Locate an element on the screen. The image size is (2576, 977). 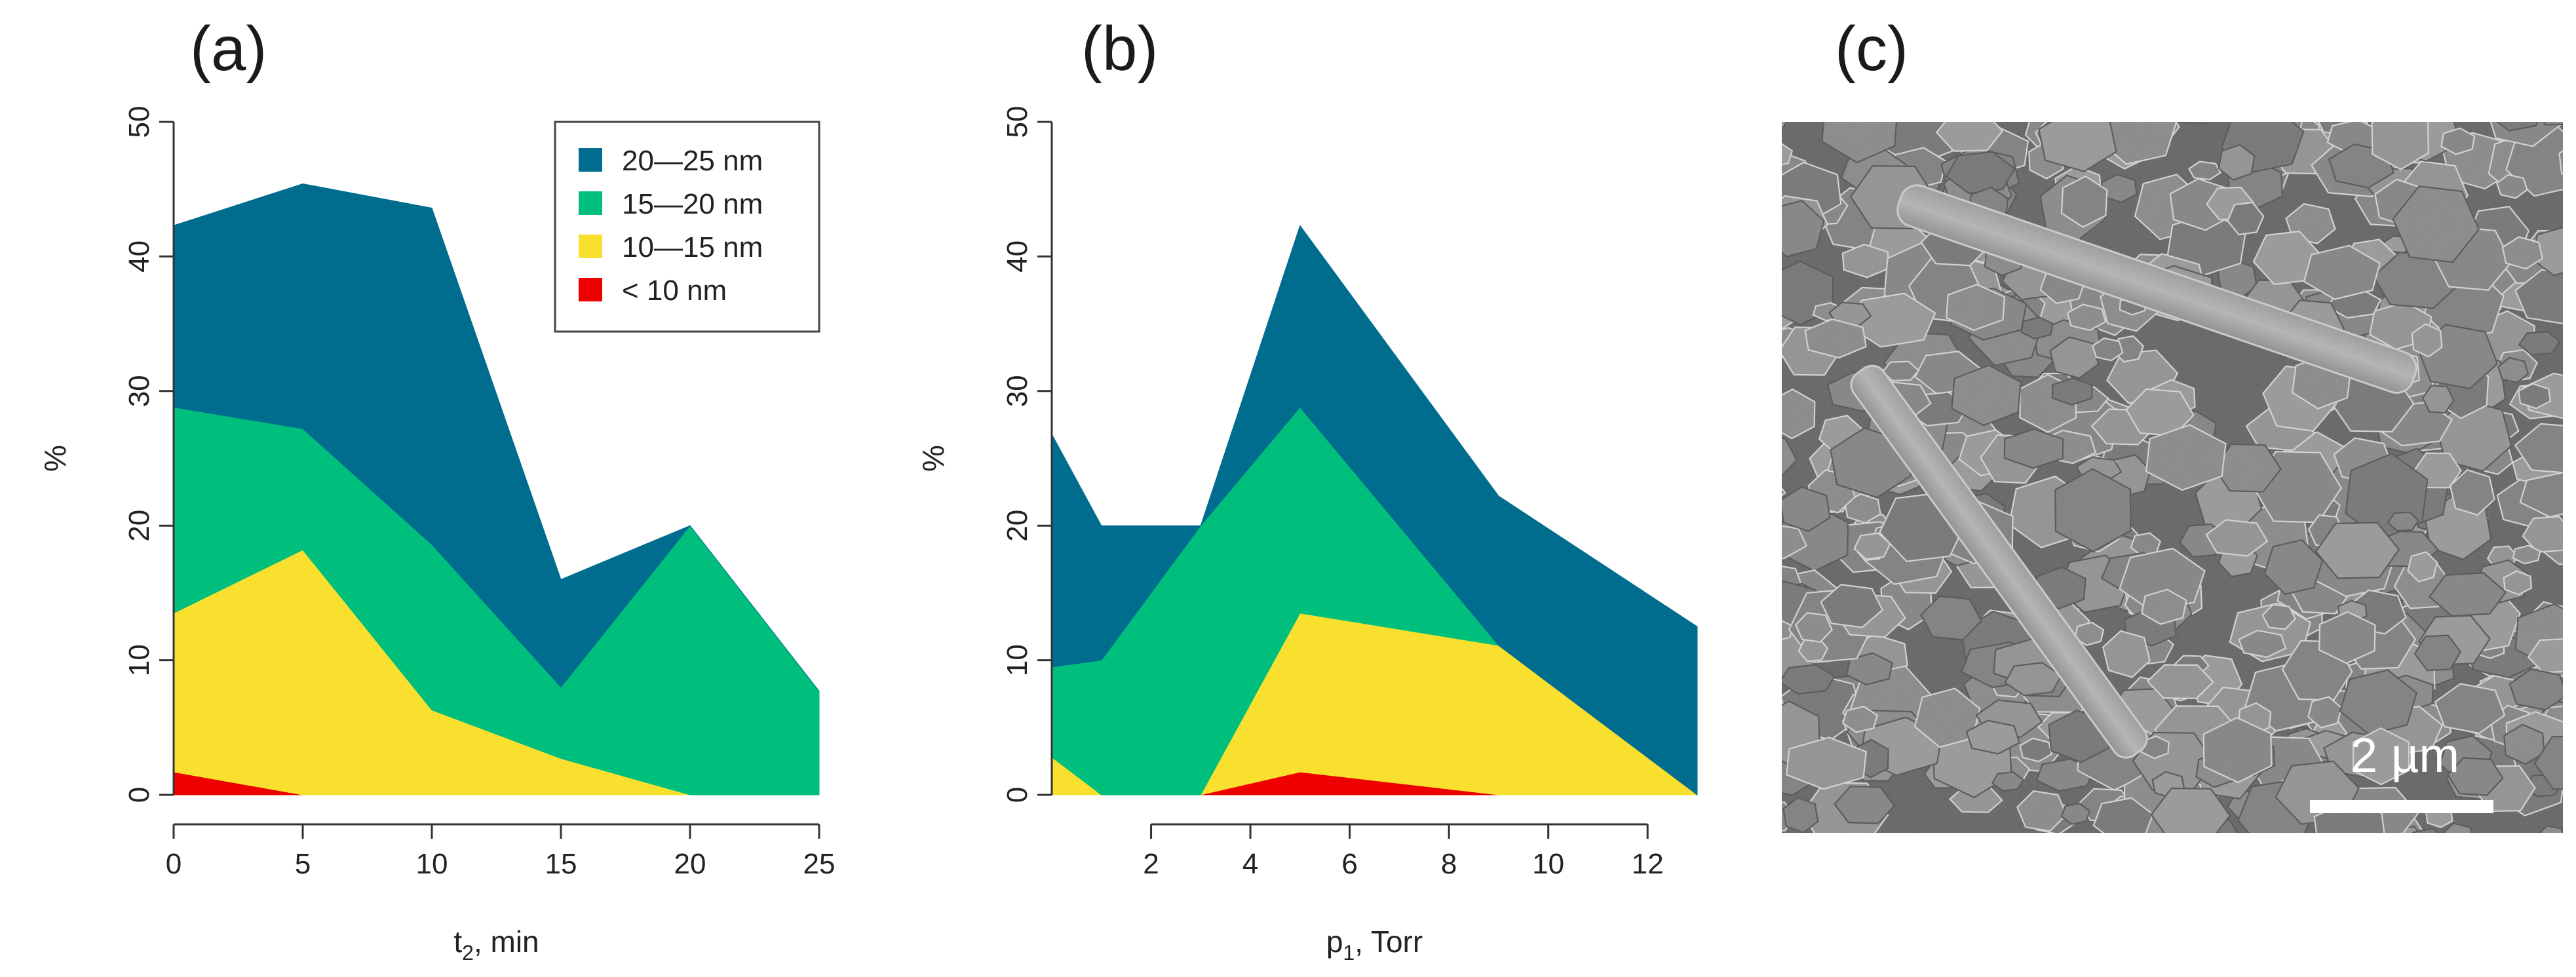
legend-label: 10—15 nm is located at coordinates (692, 247).